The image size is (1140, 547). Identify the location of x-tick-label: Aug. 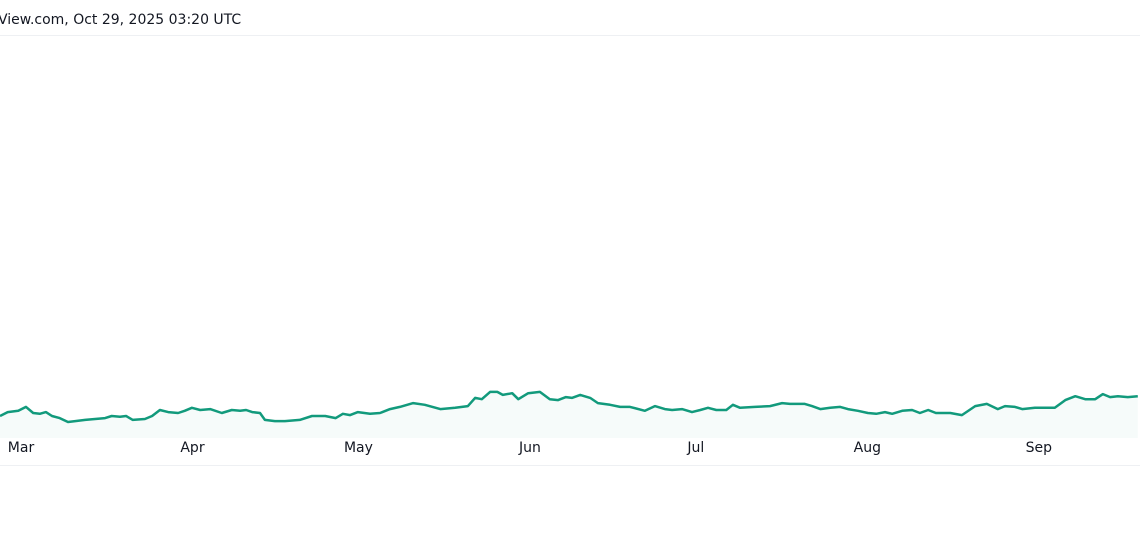
(867, 448).